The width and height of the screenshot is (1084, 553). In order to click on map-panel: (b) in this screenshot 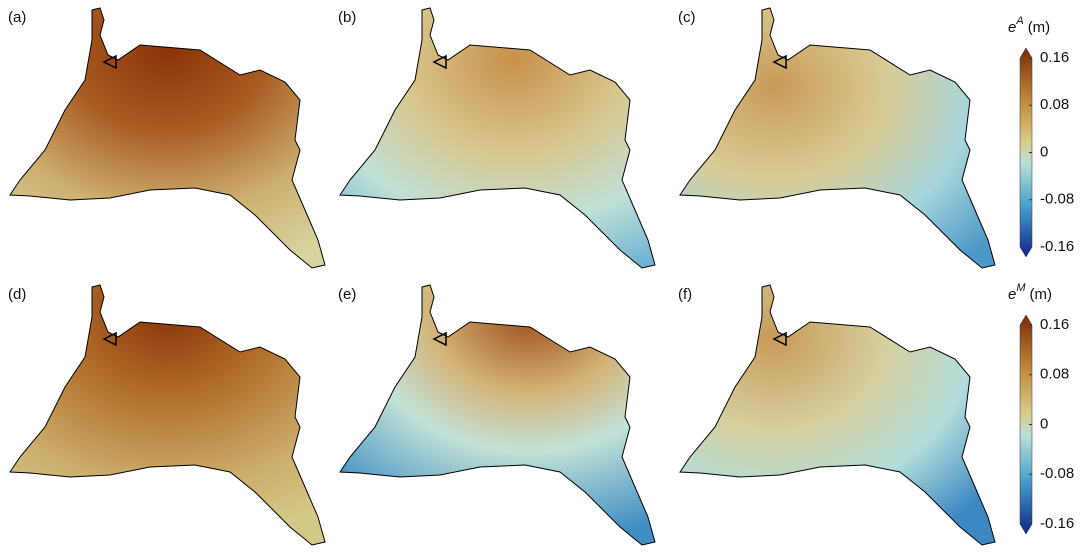, I will do `click(497, 138)`.